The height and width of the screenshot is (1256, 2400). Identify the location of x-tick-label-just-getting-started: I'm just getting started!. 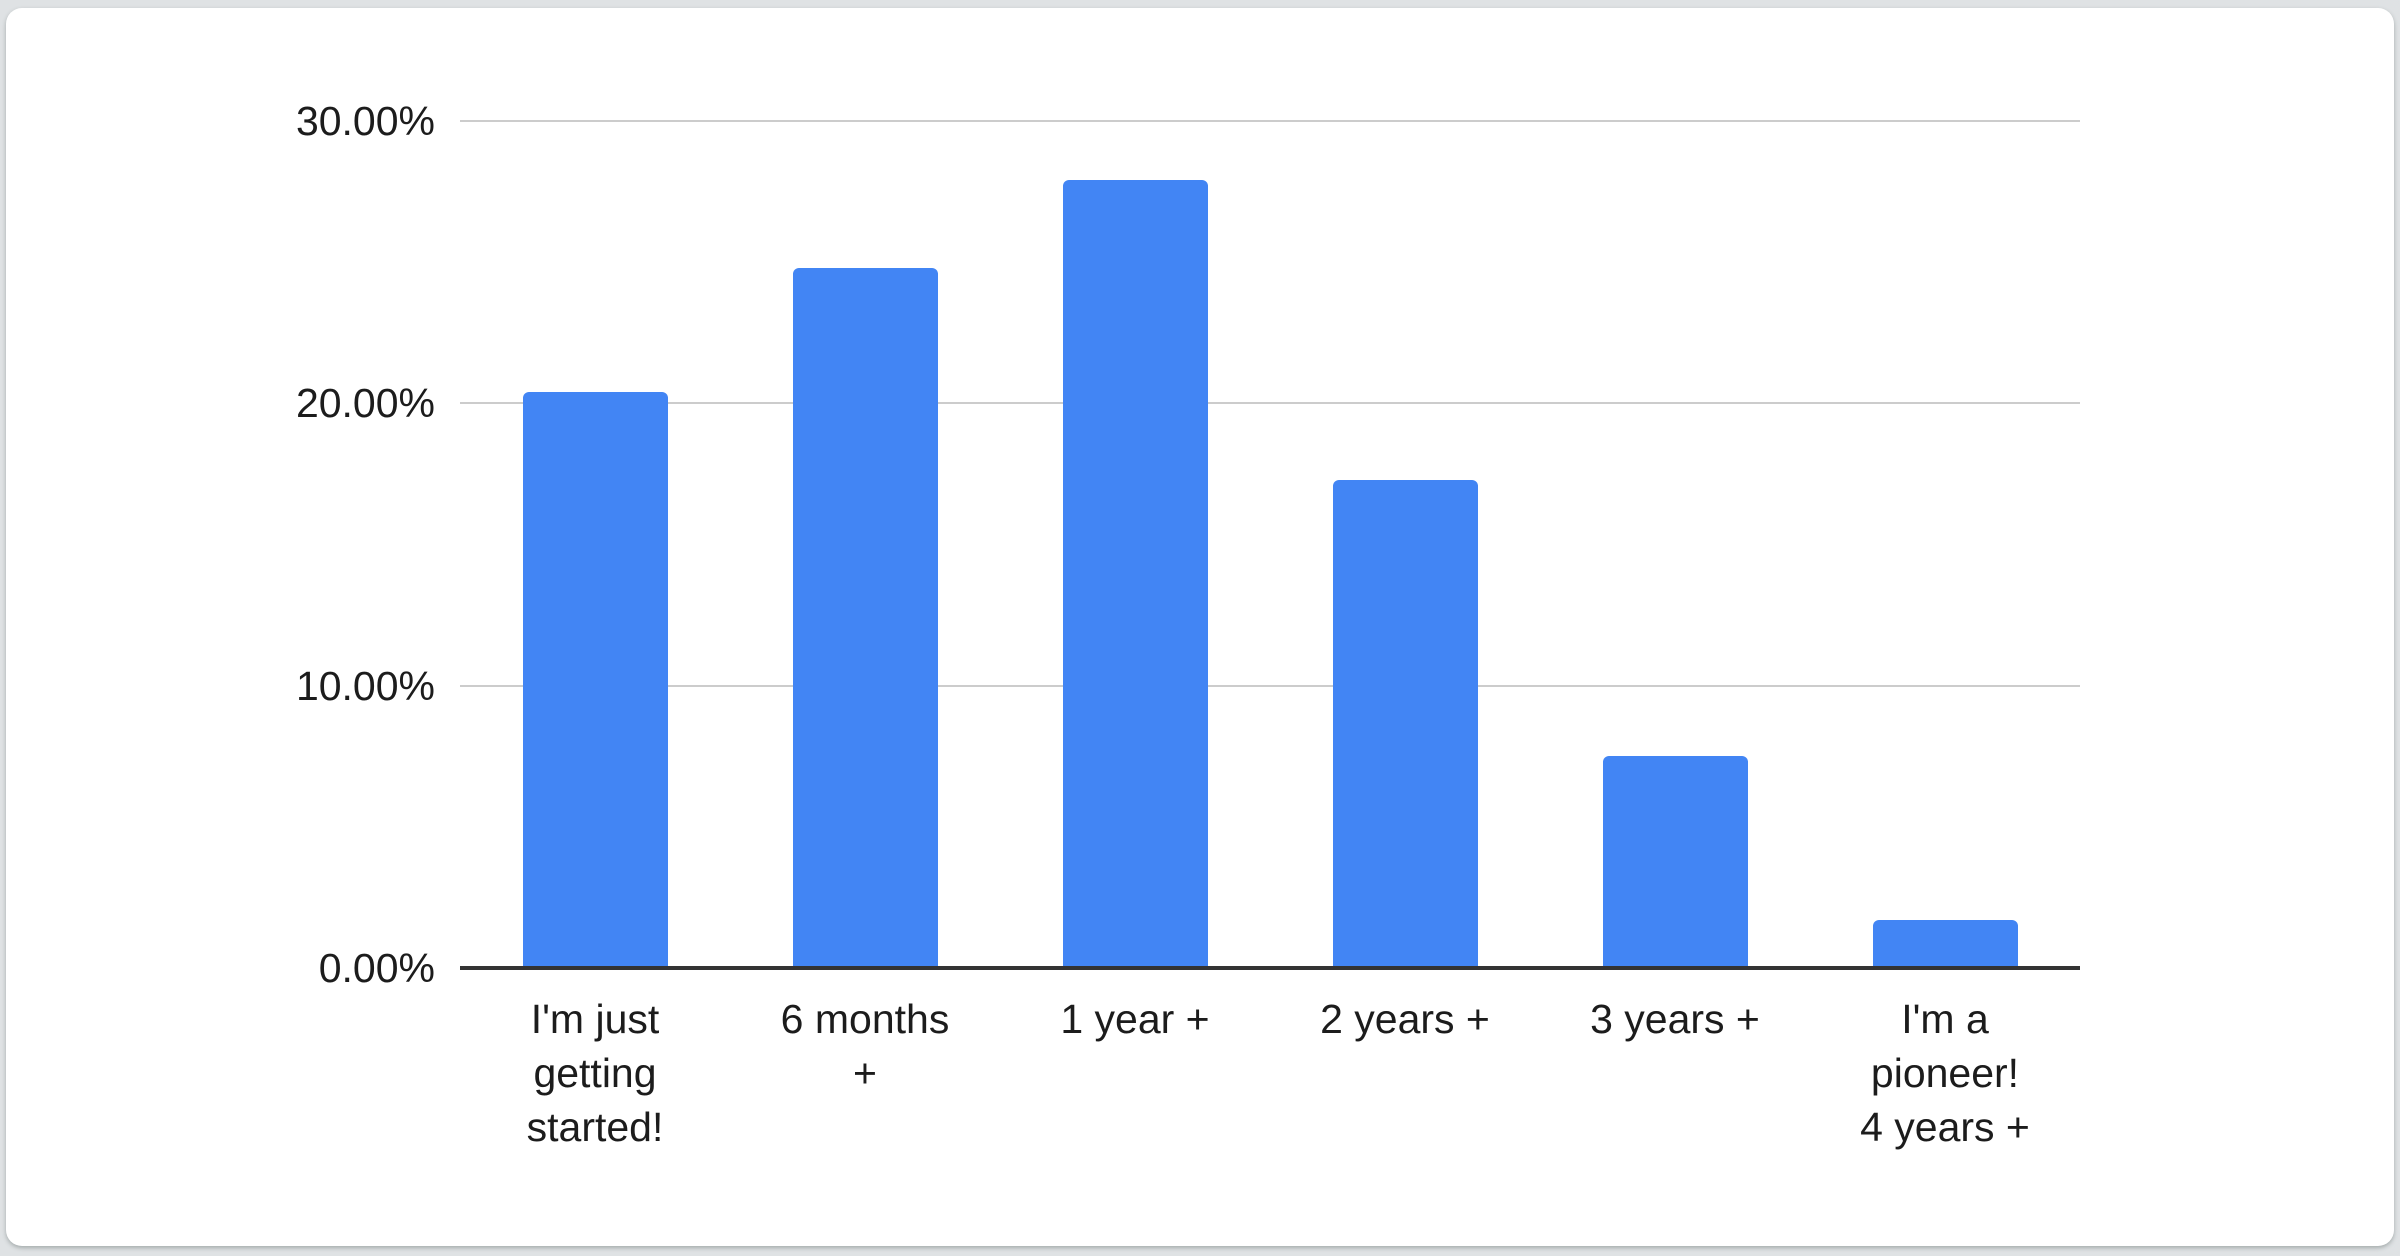
(595, 1073).